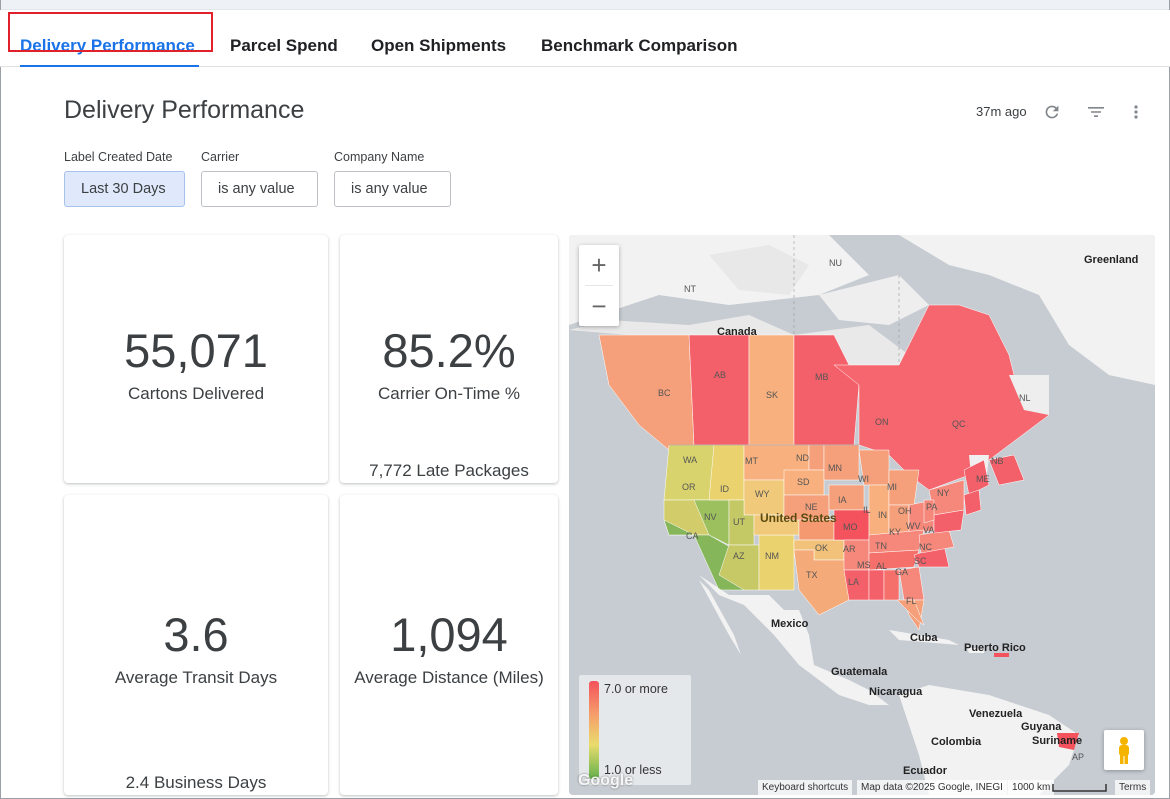  What do you see at coordinates (439, 45) in the screenshot?
I see `tab-open-shipments: Open Shipments` at bounding box center [439, 45].